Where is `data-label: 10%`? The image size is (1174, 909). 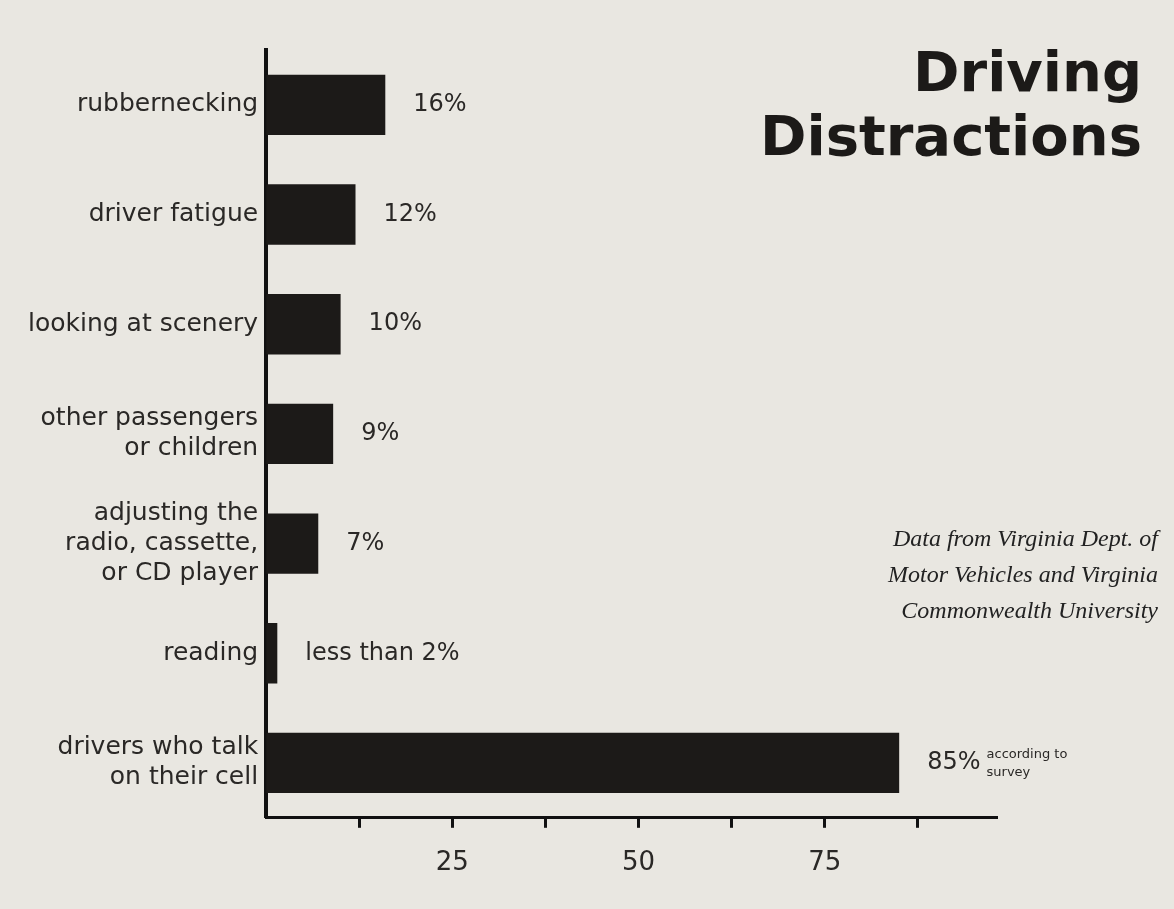 data-label: 10% is located at coordinates (395, 322).